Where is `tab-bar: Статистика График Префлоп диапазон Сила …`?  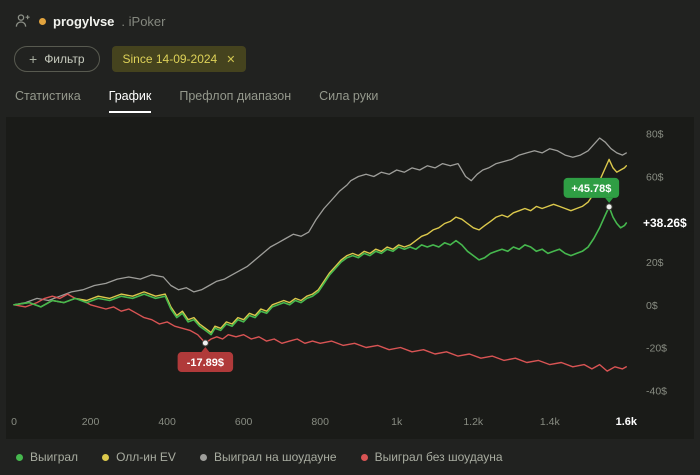
tab-bar: Статистика График Префлоп диапазон Сила … is located at coordinates (350, 96).